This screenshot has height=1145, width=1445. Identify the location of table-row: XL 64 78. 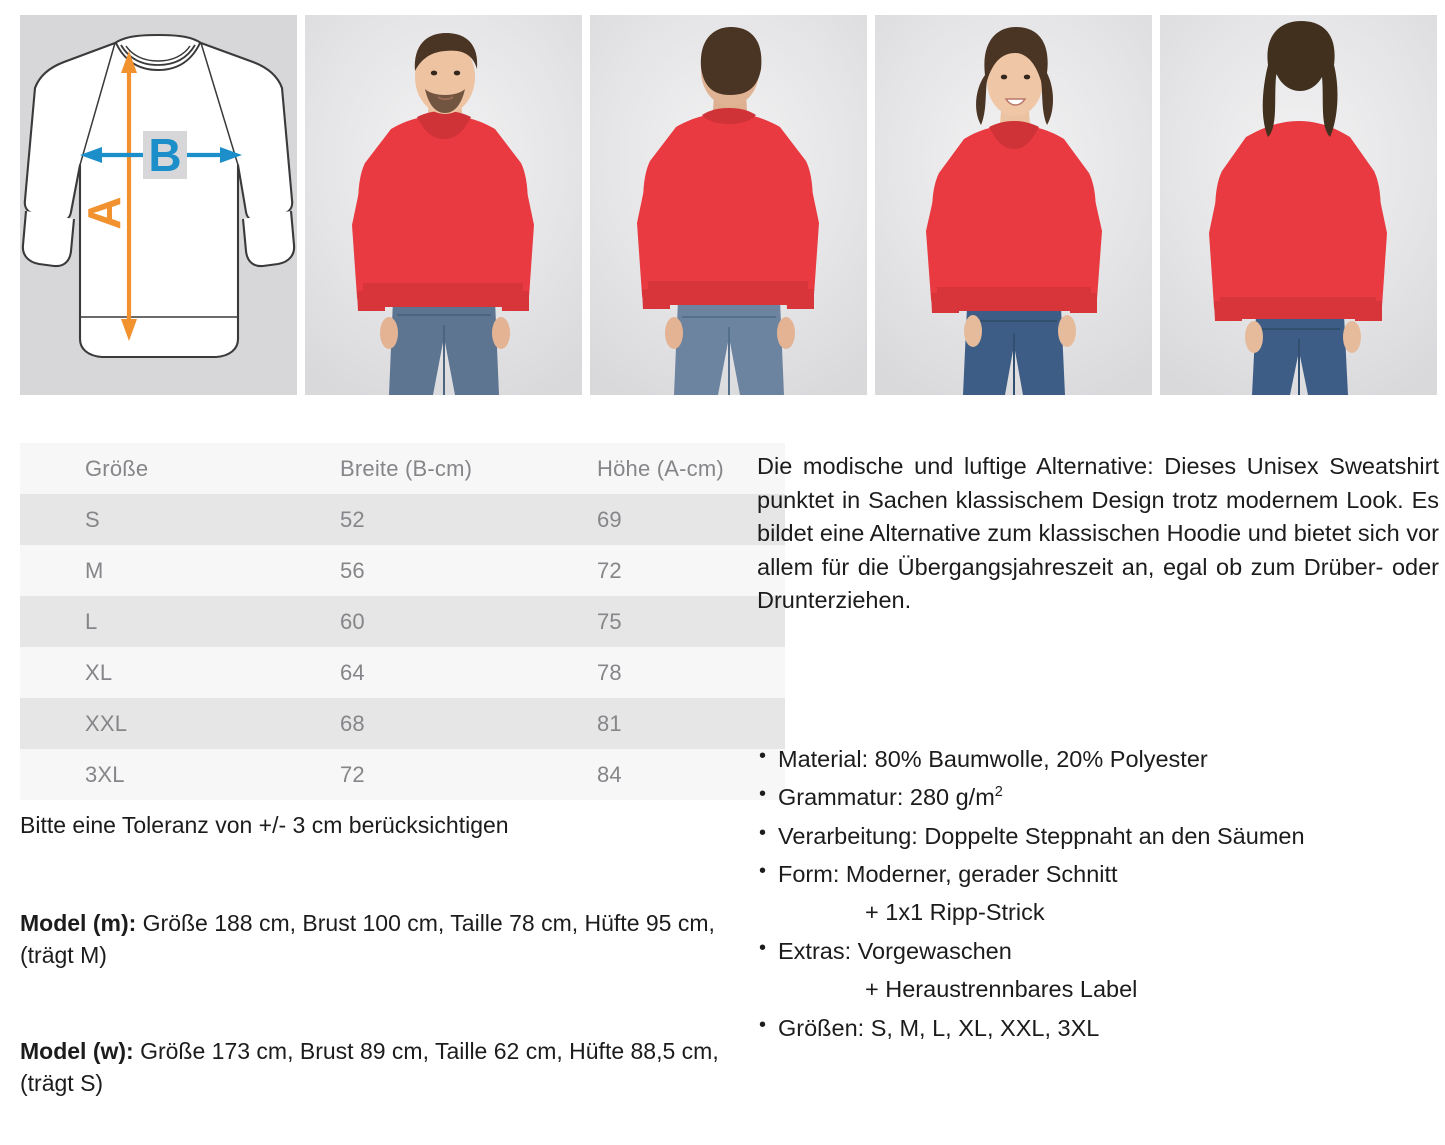
(402, 672).